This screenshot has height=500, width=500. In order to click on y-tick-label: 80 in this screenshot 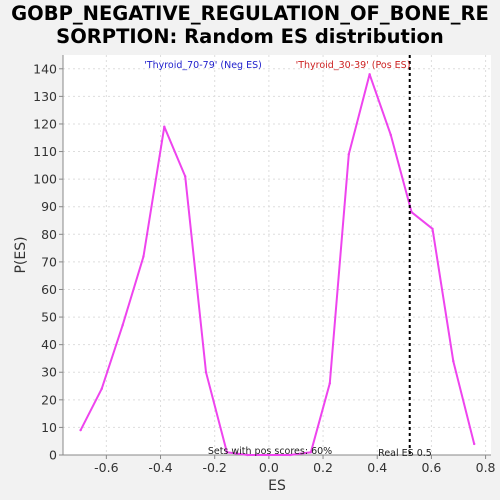, I will do `click(49, 234)`.